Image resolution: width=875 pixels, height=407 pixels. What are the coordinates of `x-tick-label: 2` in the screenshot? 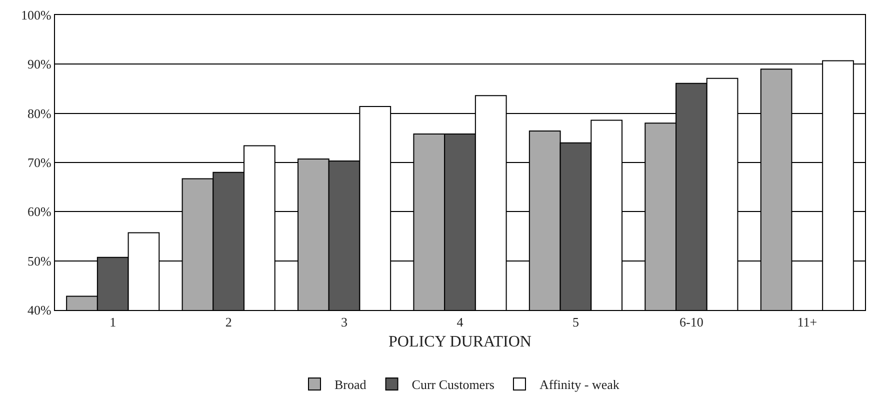 It's located at (228, 322).